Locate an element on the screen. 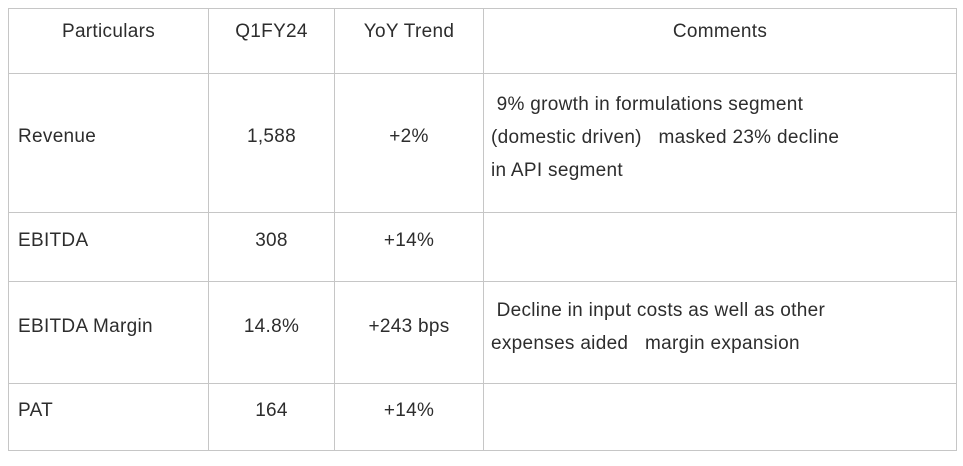 This screenshot has height=466, width=963. ebitda-yoy-trend: +14% is located at coordinates (409, 247).